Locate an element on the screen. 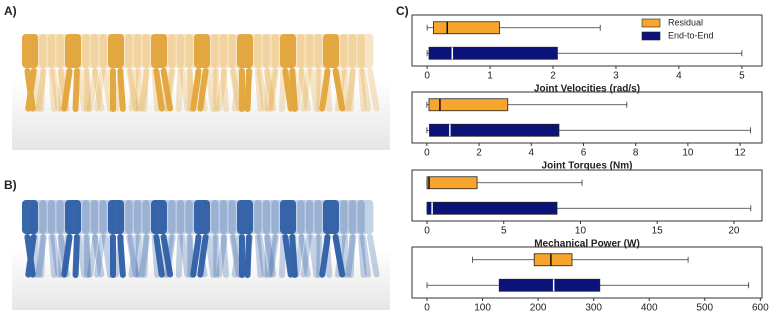  x-tick-label: 3 is located at coordinates (616, 76).